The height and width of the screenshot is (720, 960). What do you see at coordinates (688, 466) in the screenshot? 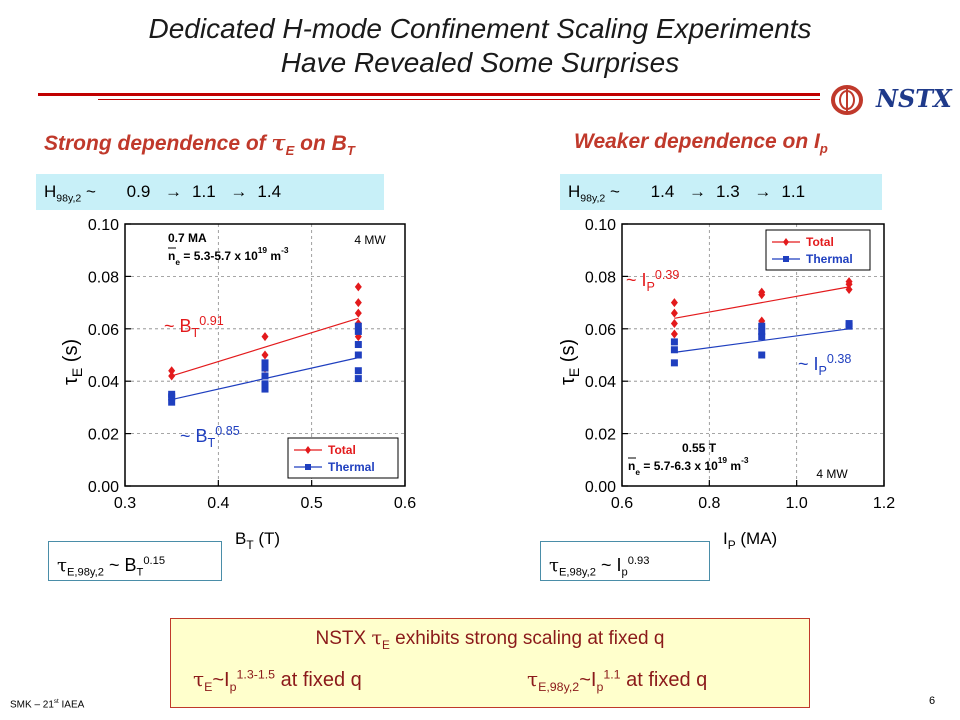
I see `annotation-density: ne = 5.7-6.3 x 1019 m-3` at bounding box center [688, 466].